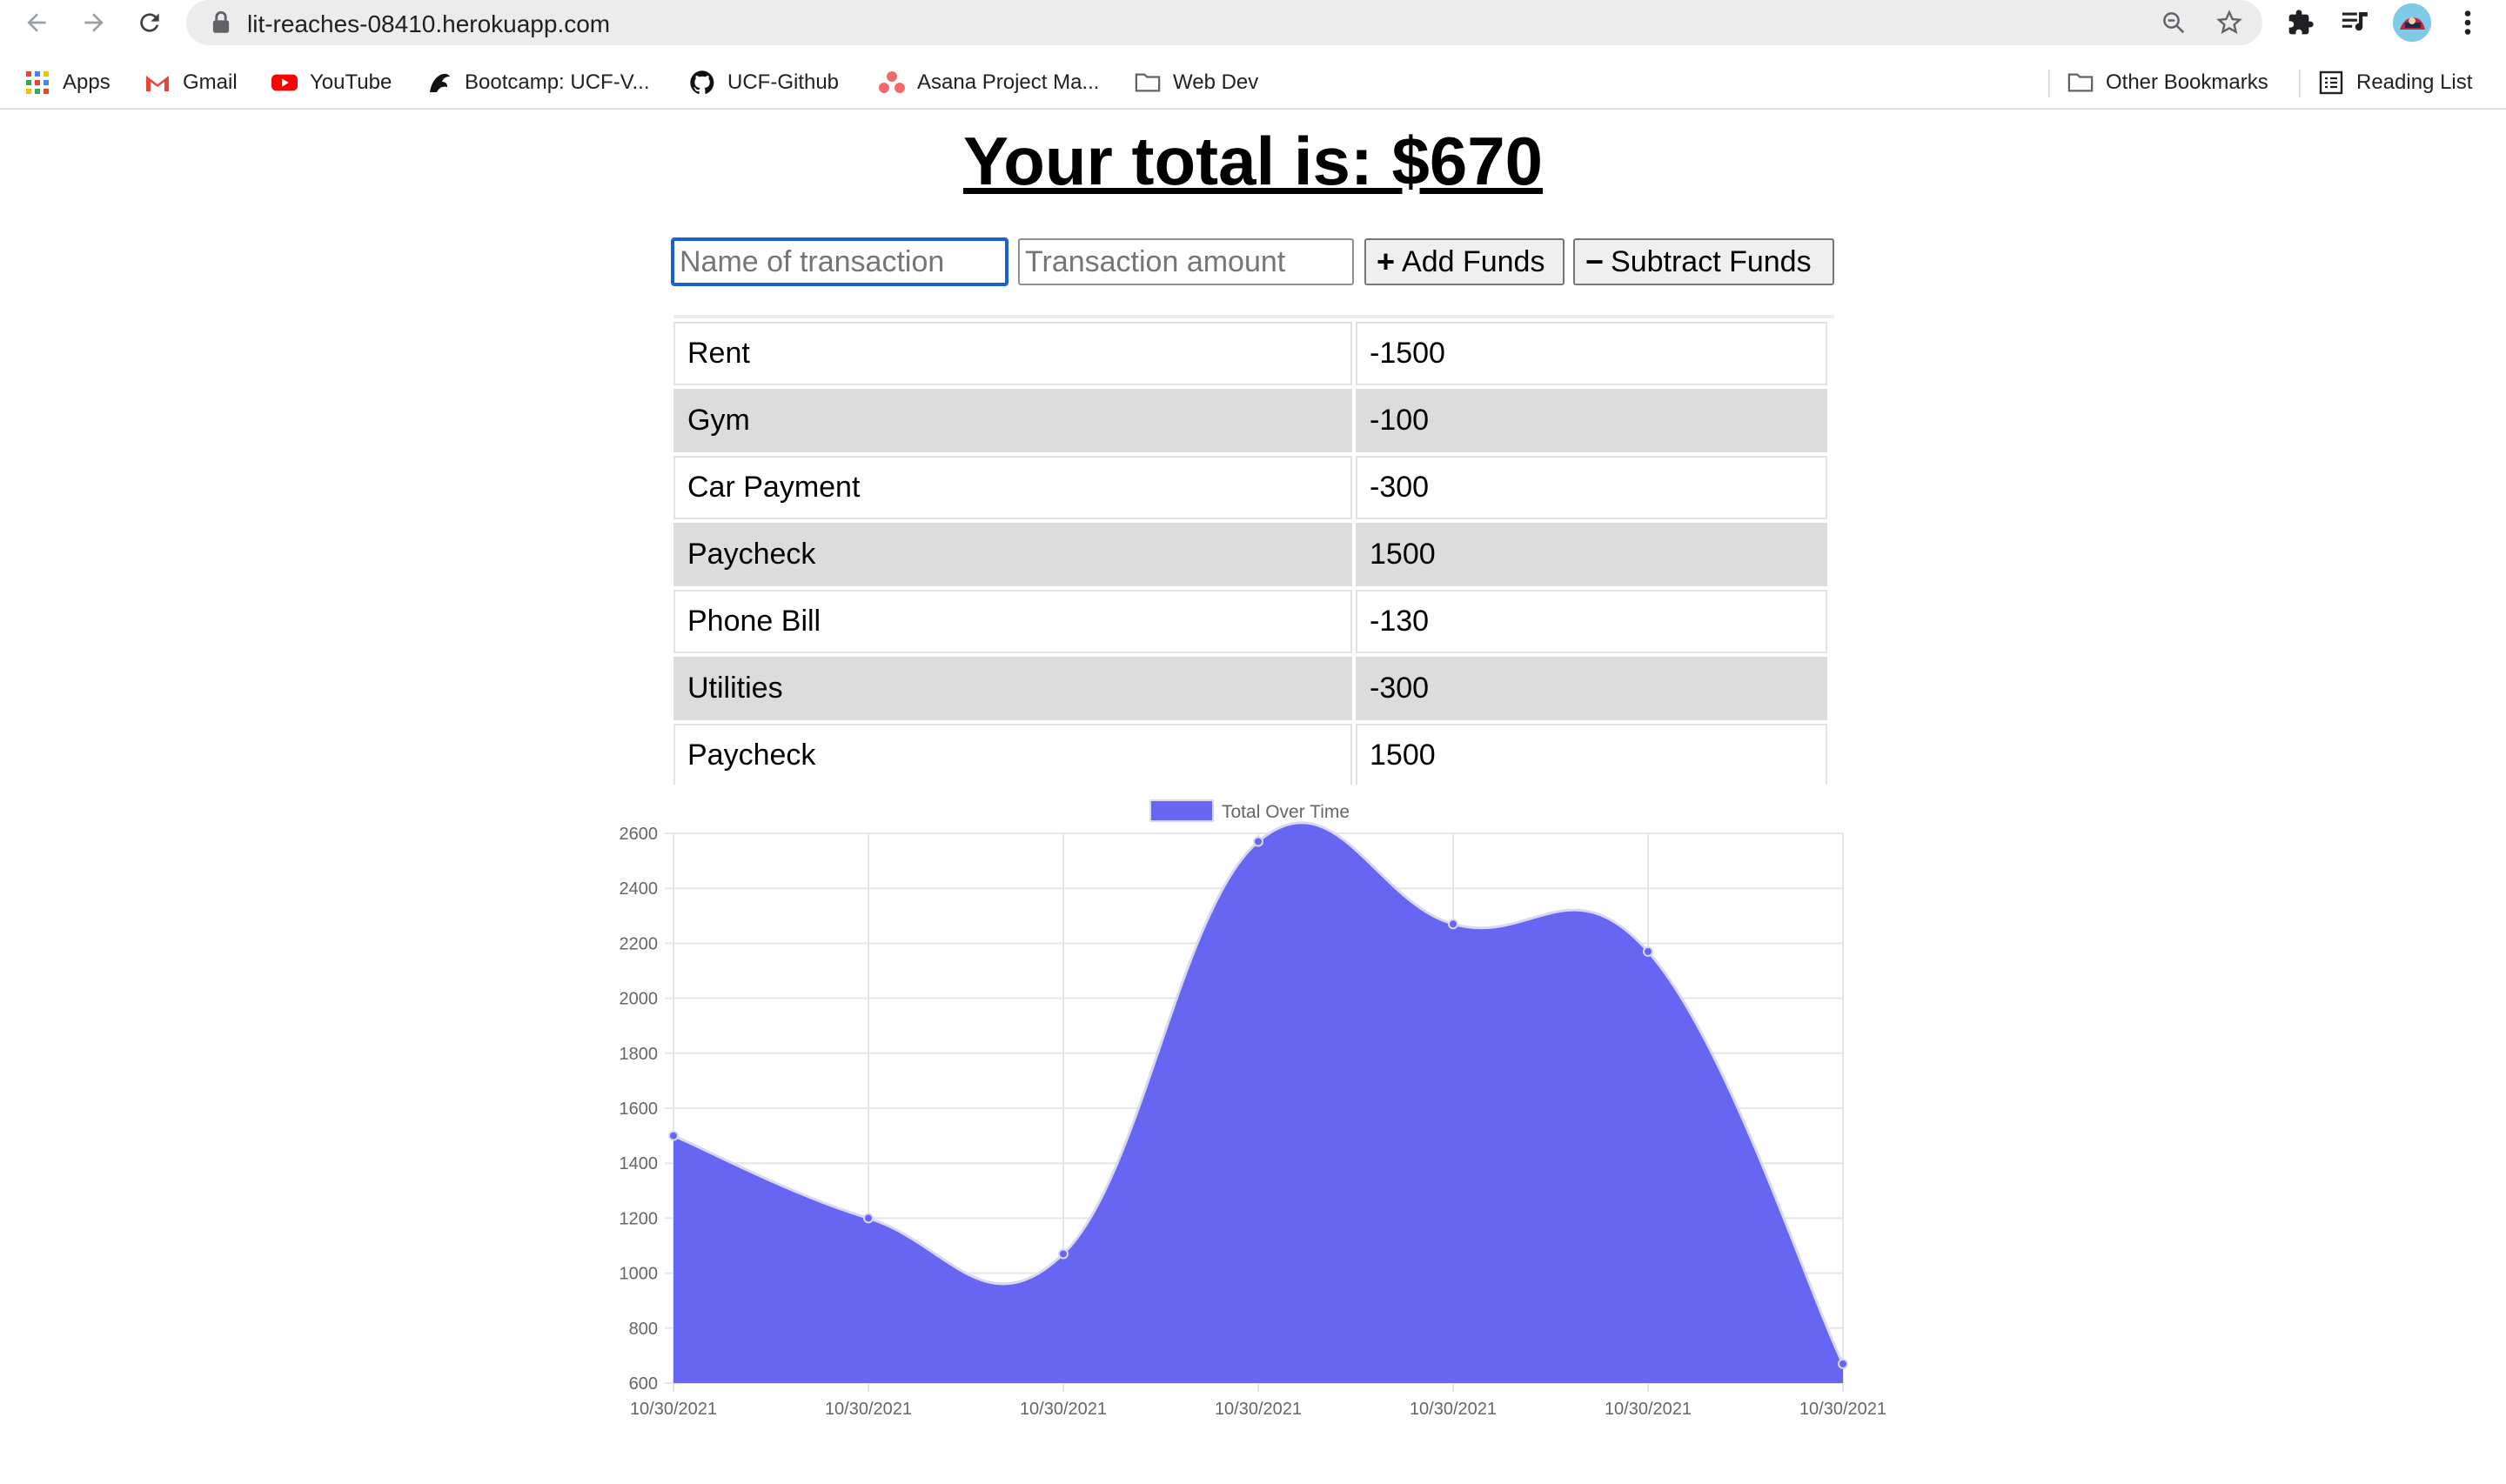 The height and width of the screenshot is (1484, 2506). What do you see at coordinates (157, 83) in the screenshot?
I see `gmail-icon` at bounding box center [157, 83].